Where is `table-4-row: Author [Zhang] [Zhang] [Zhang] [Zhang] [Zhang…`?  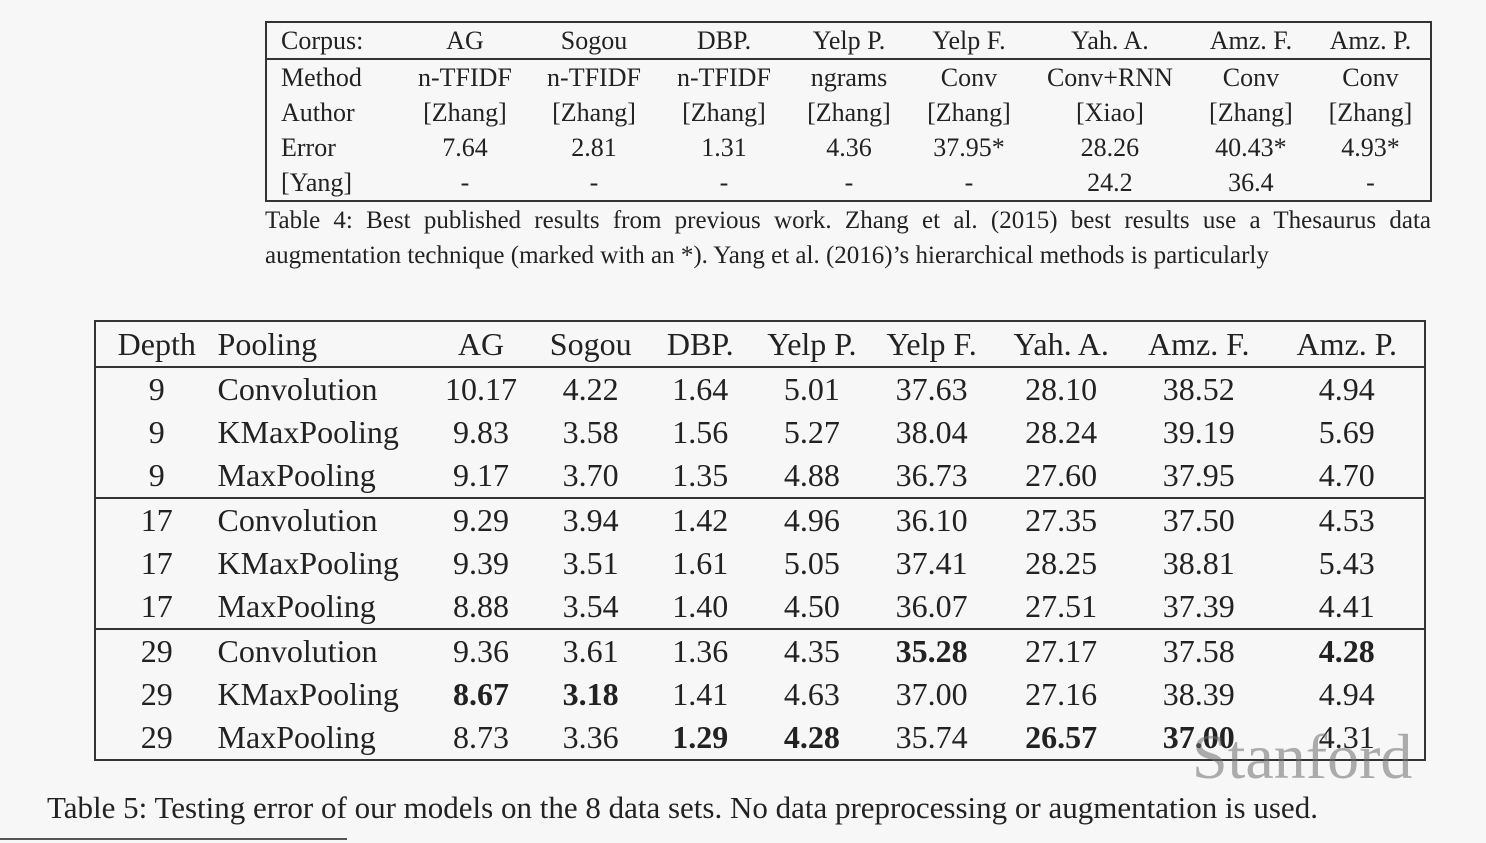 table-4-row: Author [Zhang] [Zhang] [Zhang] [Zhang] [Zhang… is located at coordinates (848, 112).